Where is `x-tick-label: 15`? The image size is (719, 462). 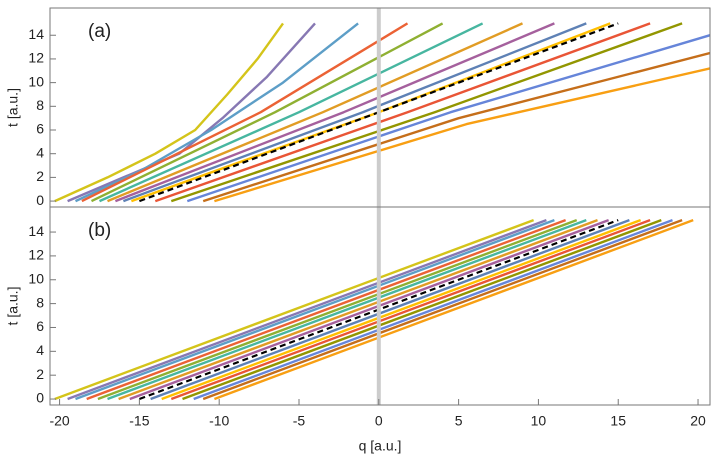 x-tick-label: 15 is located at coordinates (618, 421).